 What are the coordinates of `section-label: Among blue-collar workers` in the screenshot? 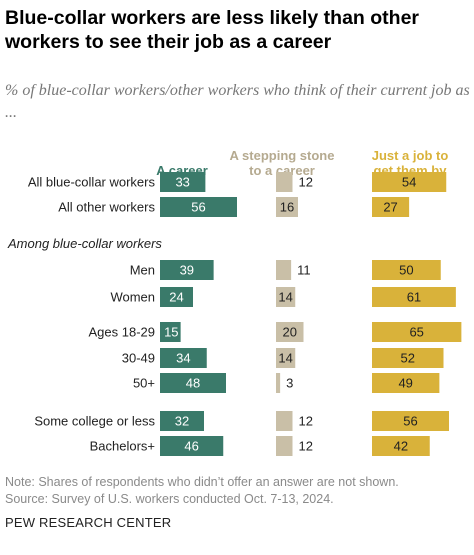 It's located at (84, 243).